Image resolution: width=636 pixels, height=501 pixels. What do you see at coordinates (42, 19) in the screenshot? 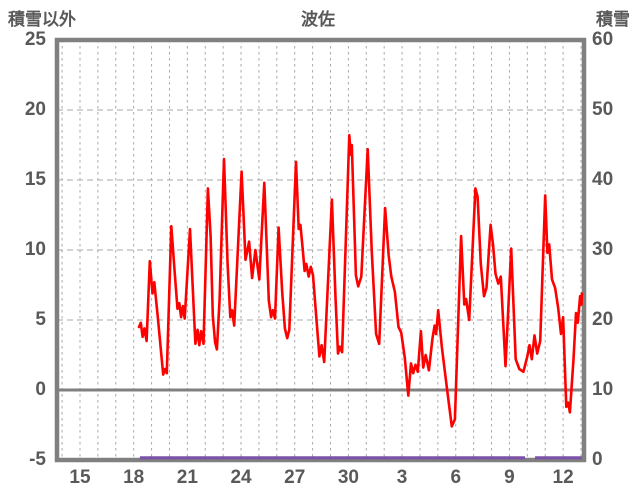
I see `left-axis-title: 積雪以外` at bounding box center [42, 19].